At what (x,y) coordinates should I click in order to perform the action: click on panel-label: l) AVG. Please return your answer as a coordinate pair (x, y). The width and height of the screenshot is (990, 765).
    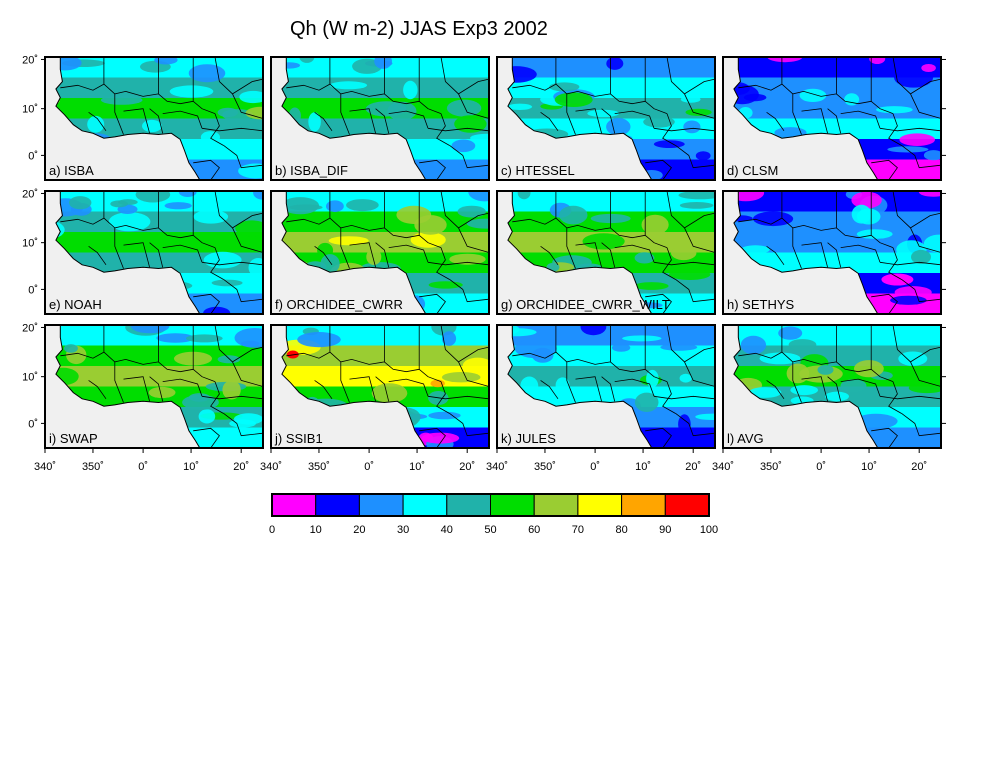
    Looking at the image, I should click on (745, 438).